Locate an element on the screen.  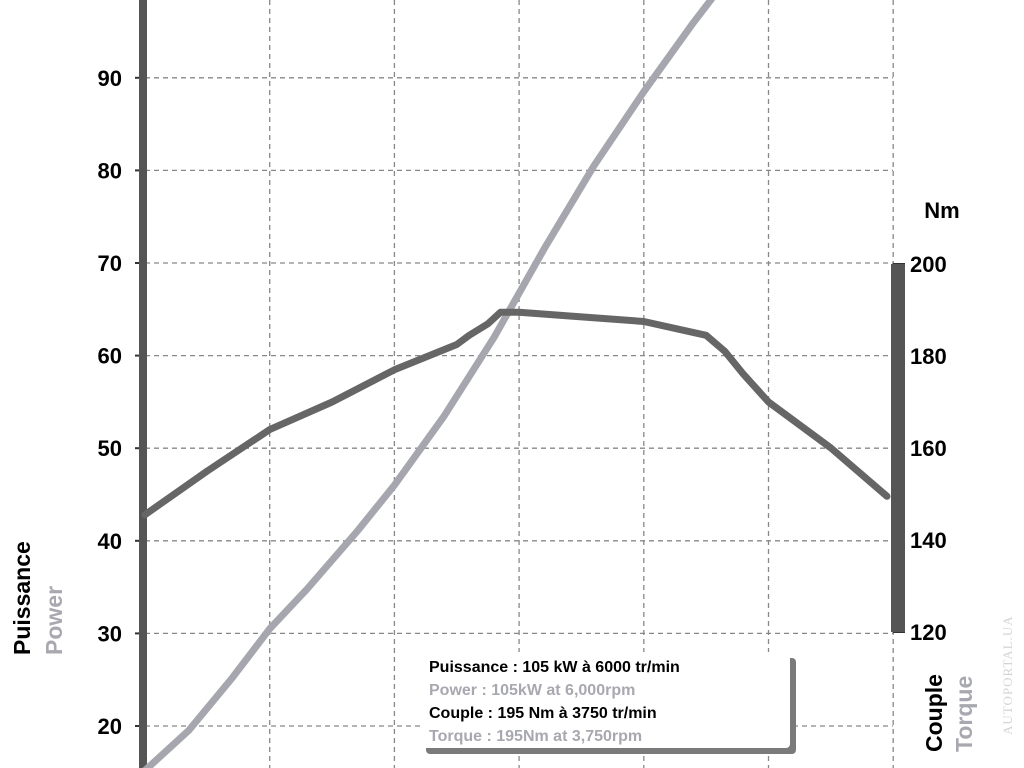
legend-torque-en: Torque : 195Nm at 3,750rpm is located at coordinates (536, 736).